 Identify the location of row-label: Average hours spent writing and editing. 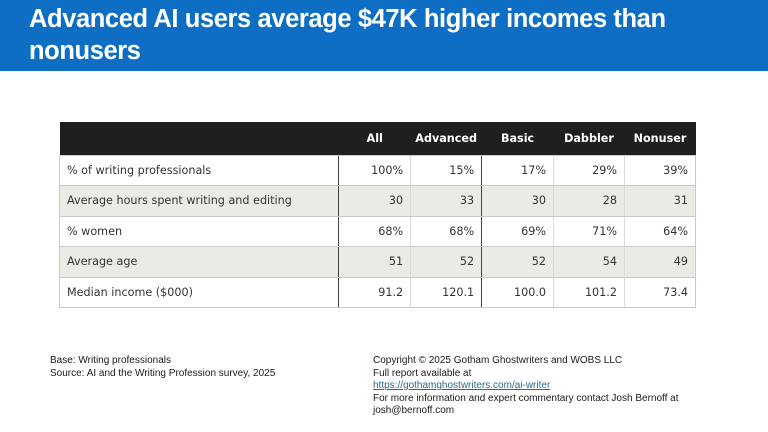
(198, 201).